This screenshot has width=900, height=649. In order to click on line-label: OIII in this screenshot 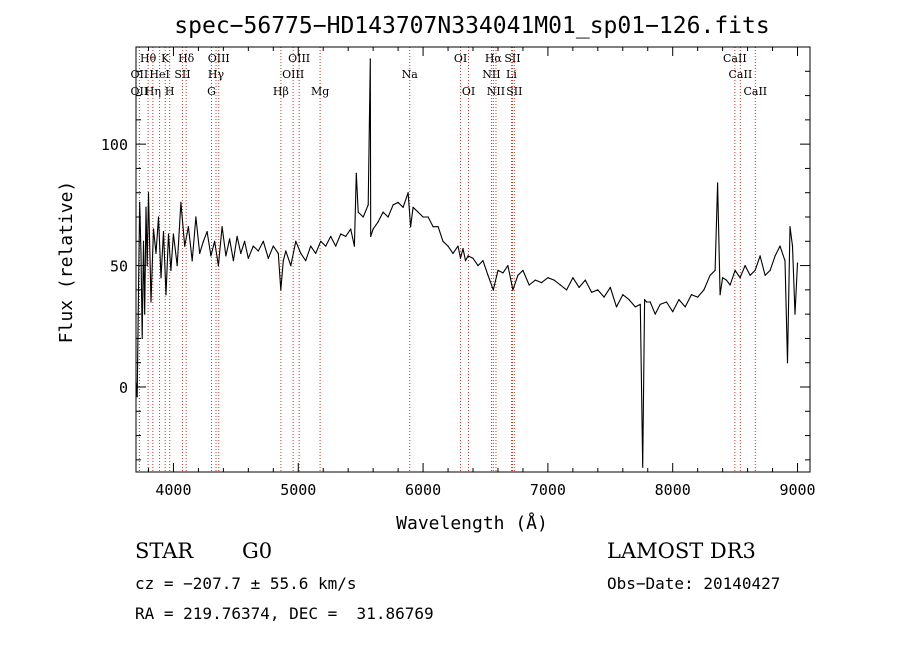, I will do `click(293, 74)`.